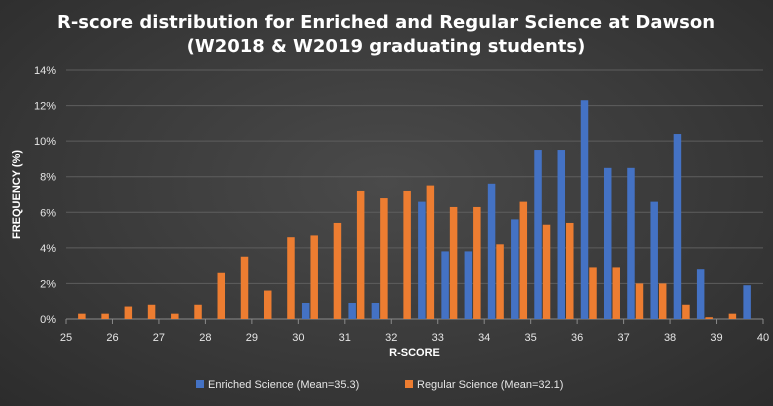  Describe the element at coordinates (763, 338) in the screenshot. I see `x-tick-label: 40` at that location.